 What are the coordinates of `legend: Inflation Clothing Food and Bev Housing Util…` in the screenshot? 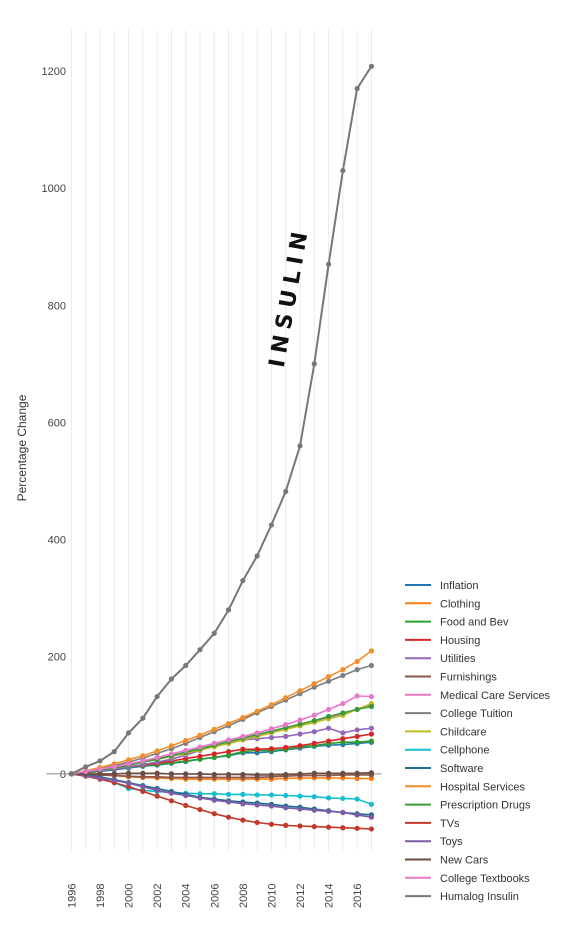 It's located at (478, 741).